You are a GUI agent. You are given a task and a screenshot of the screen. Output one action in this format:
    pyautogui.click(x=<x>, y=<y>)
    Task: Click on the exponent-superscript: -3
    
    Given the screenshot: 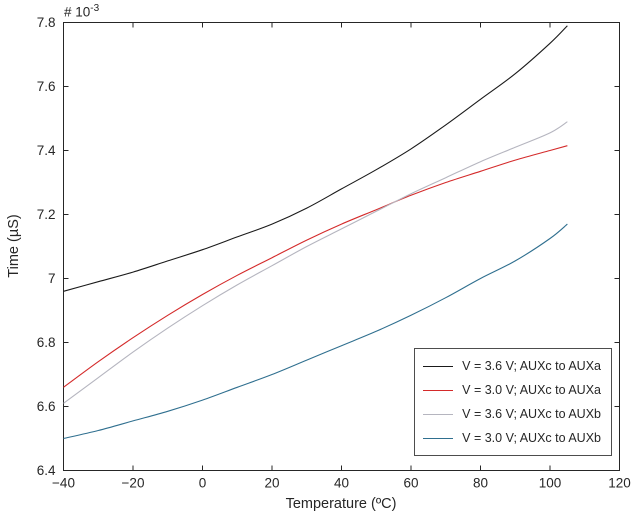 What is the action you would take?
    pyautogui.click(x=95, y=8)
    